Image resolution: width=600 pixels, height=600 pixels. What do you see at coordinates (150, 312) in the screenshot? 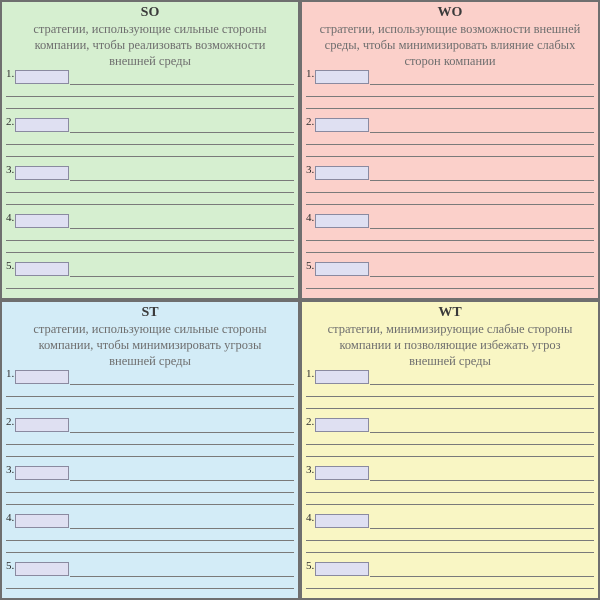
I see `quadrant-title: ST` at bounding box center [150, 312].